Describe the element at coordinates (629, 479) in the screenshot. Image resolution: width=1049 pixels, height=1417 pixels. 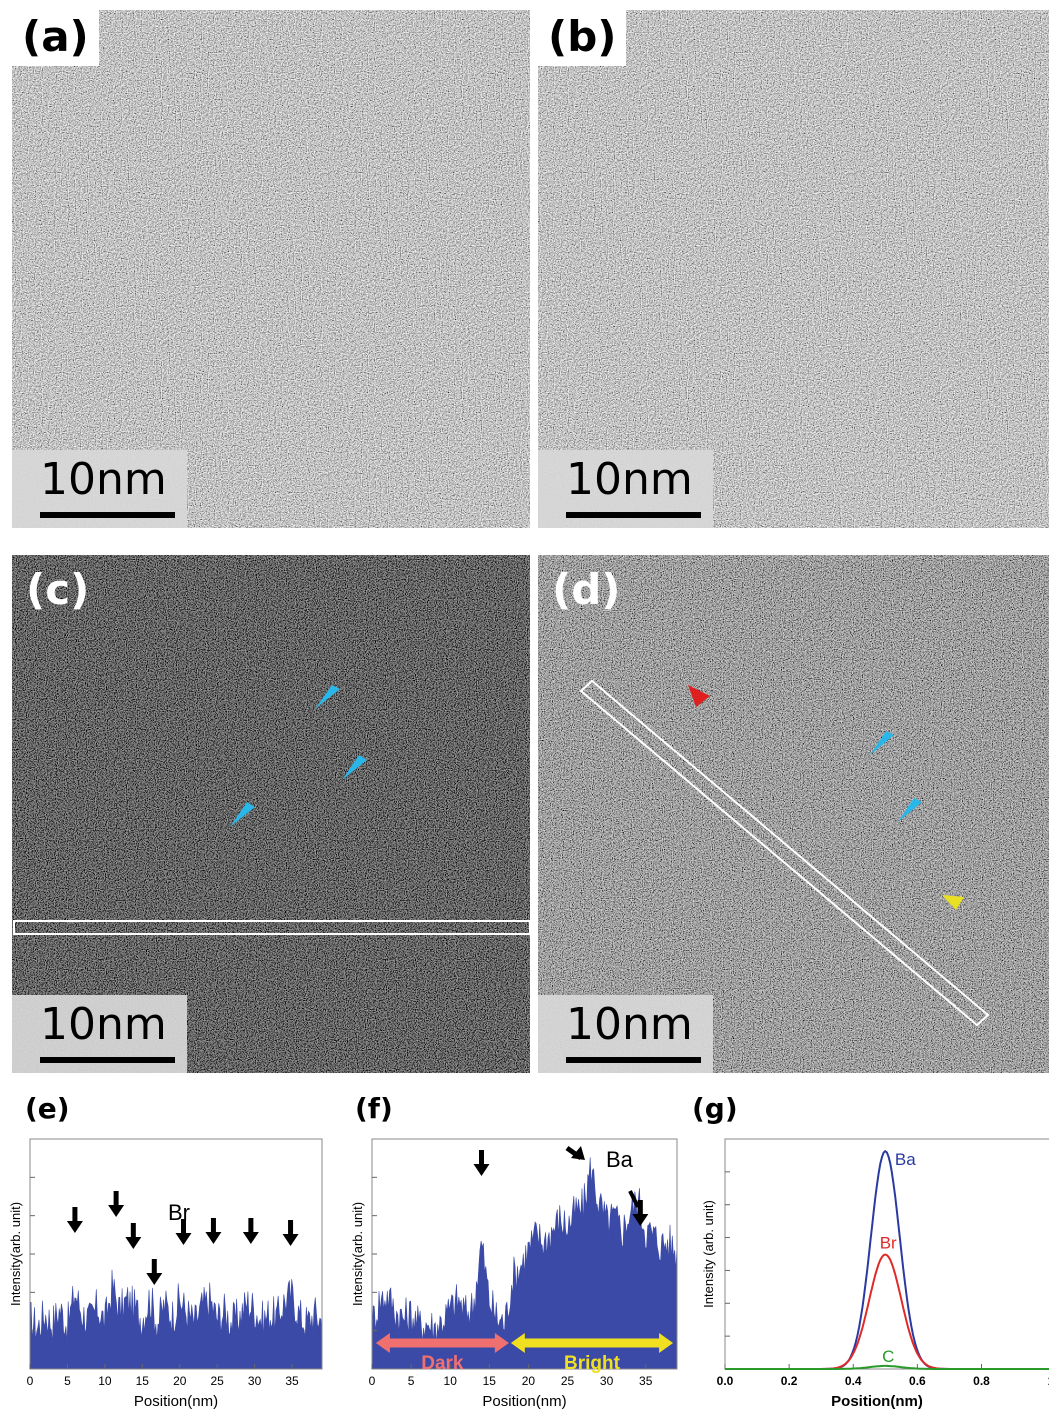
I see `scale-text-b: 10nm` at that location.